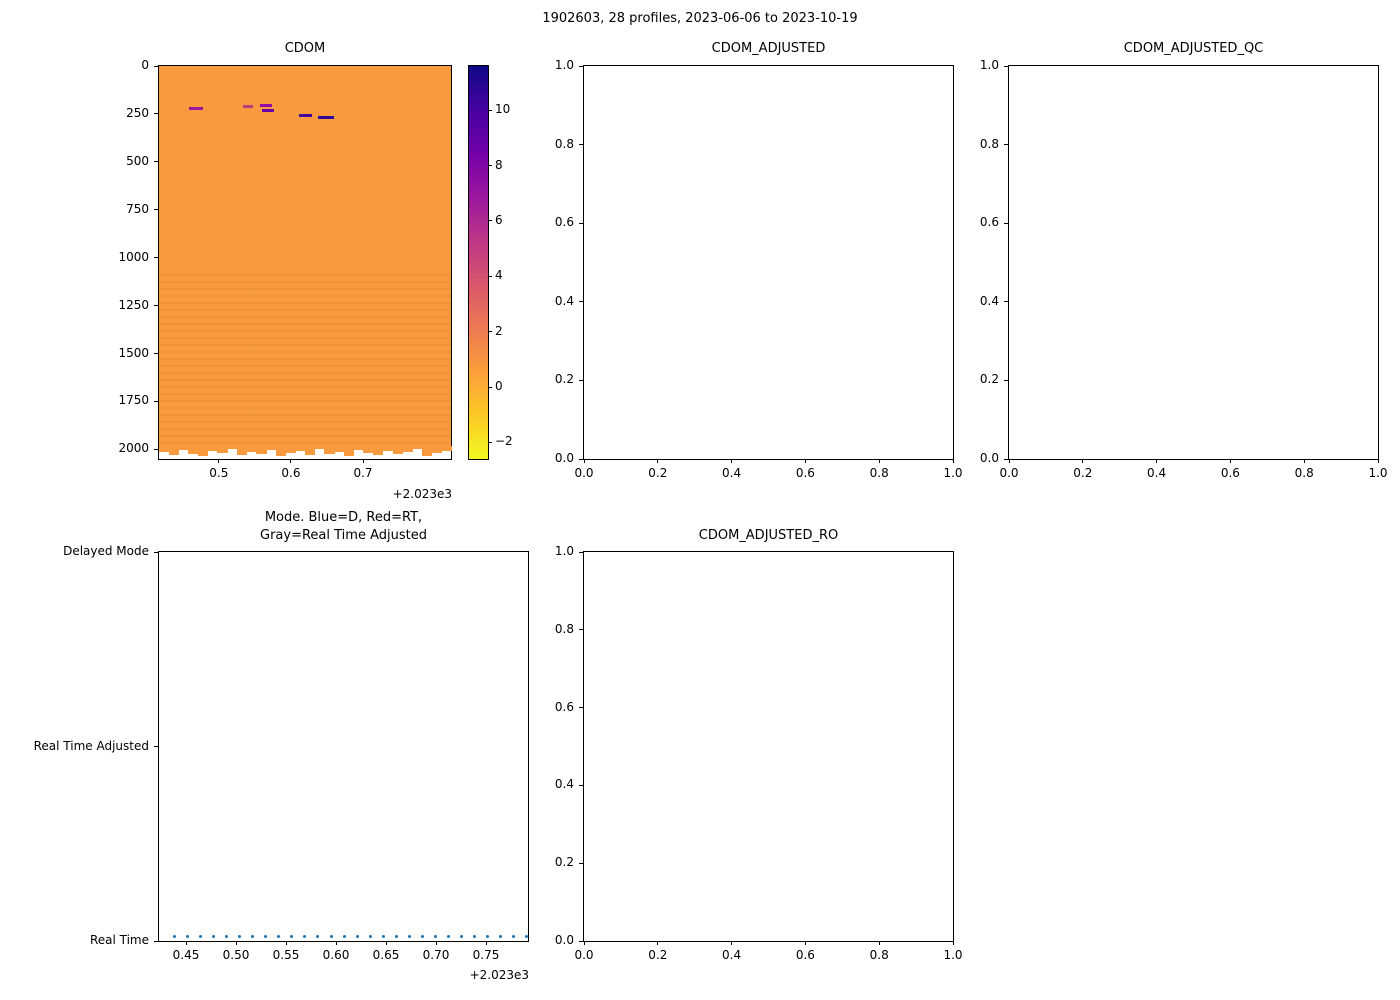 The width and height of the screenshot is (1400, 1000). I want to click on y-category-label: Real Time, so click(119, 940).